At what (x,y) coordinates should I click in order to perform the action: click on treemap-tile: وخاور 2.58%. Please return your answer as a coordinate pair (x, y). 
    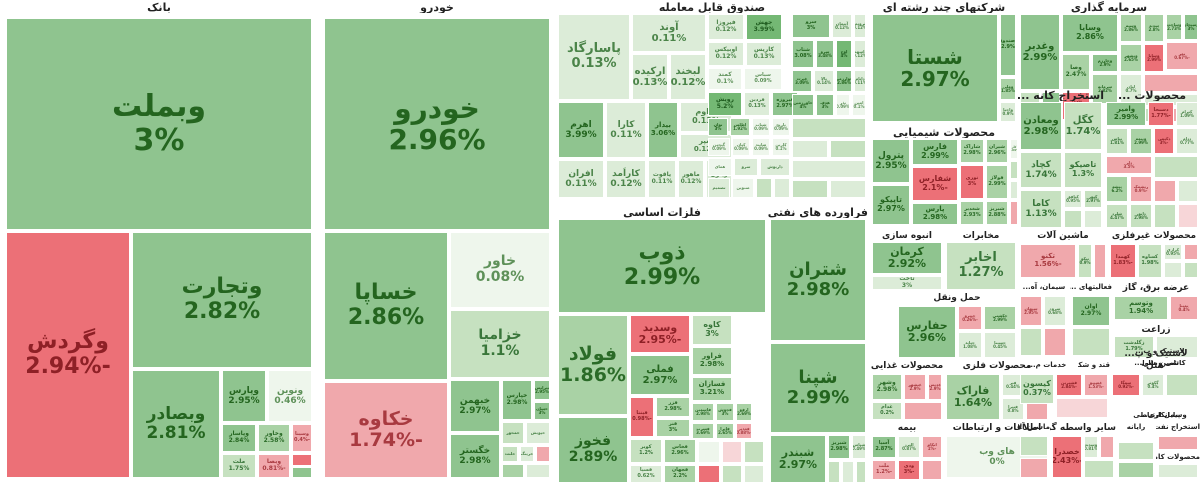
    Looking at the image, I should click on (274, 438).